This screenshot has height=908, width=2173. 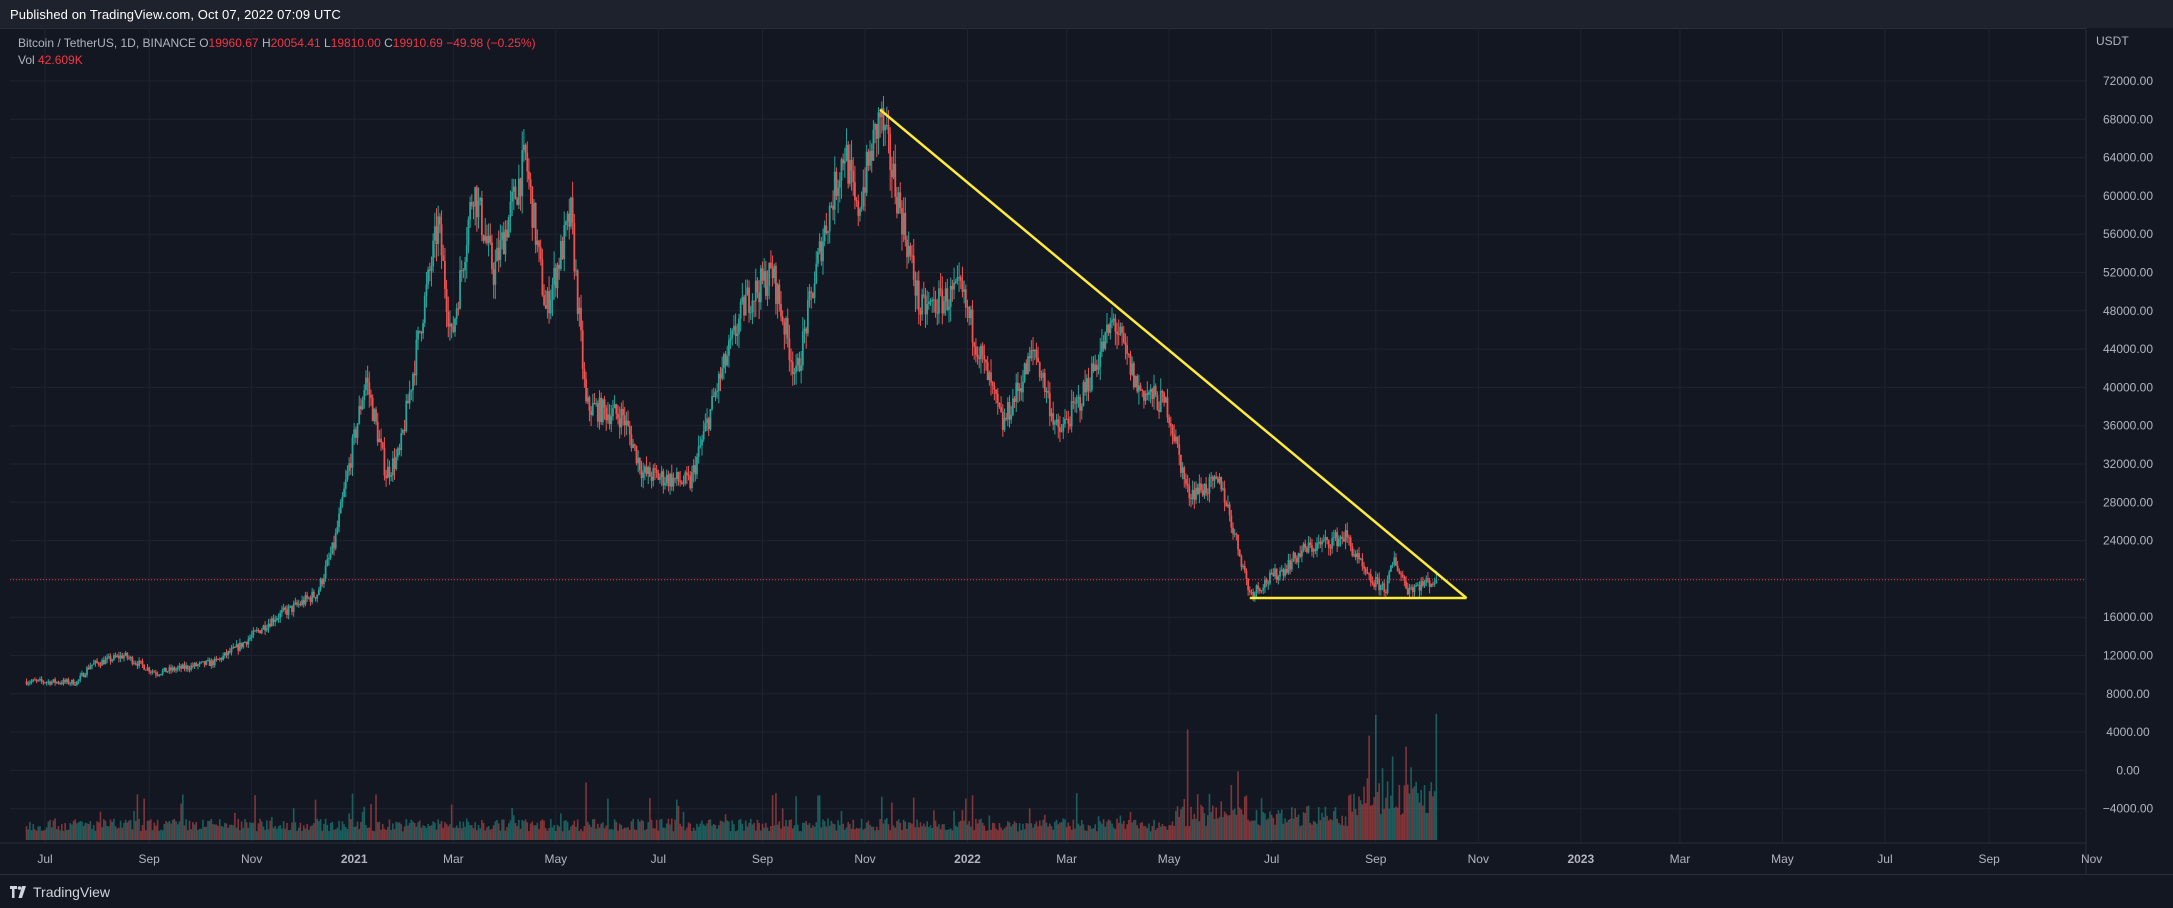 I want to click on x-tick-label: 2022, so click(x=967, y=859).